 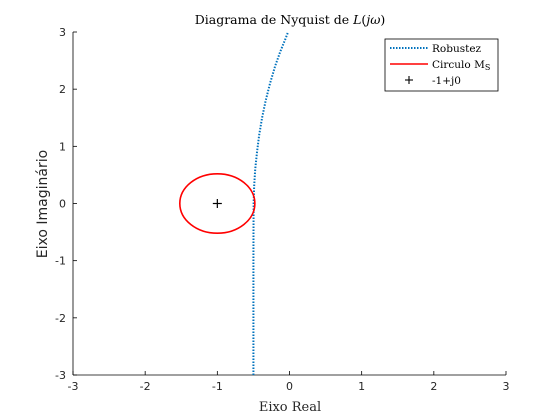 What do you see at coordinates (487, 67) in the screenshot?
I see `legend-label-circulo-sub: S` at bounding box center [487, 67].